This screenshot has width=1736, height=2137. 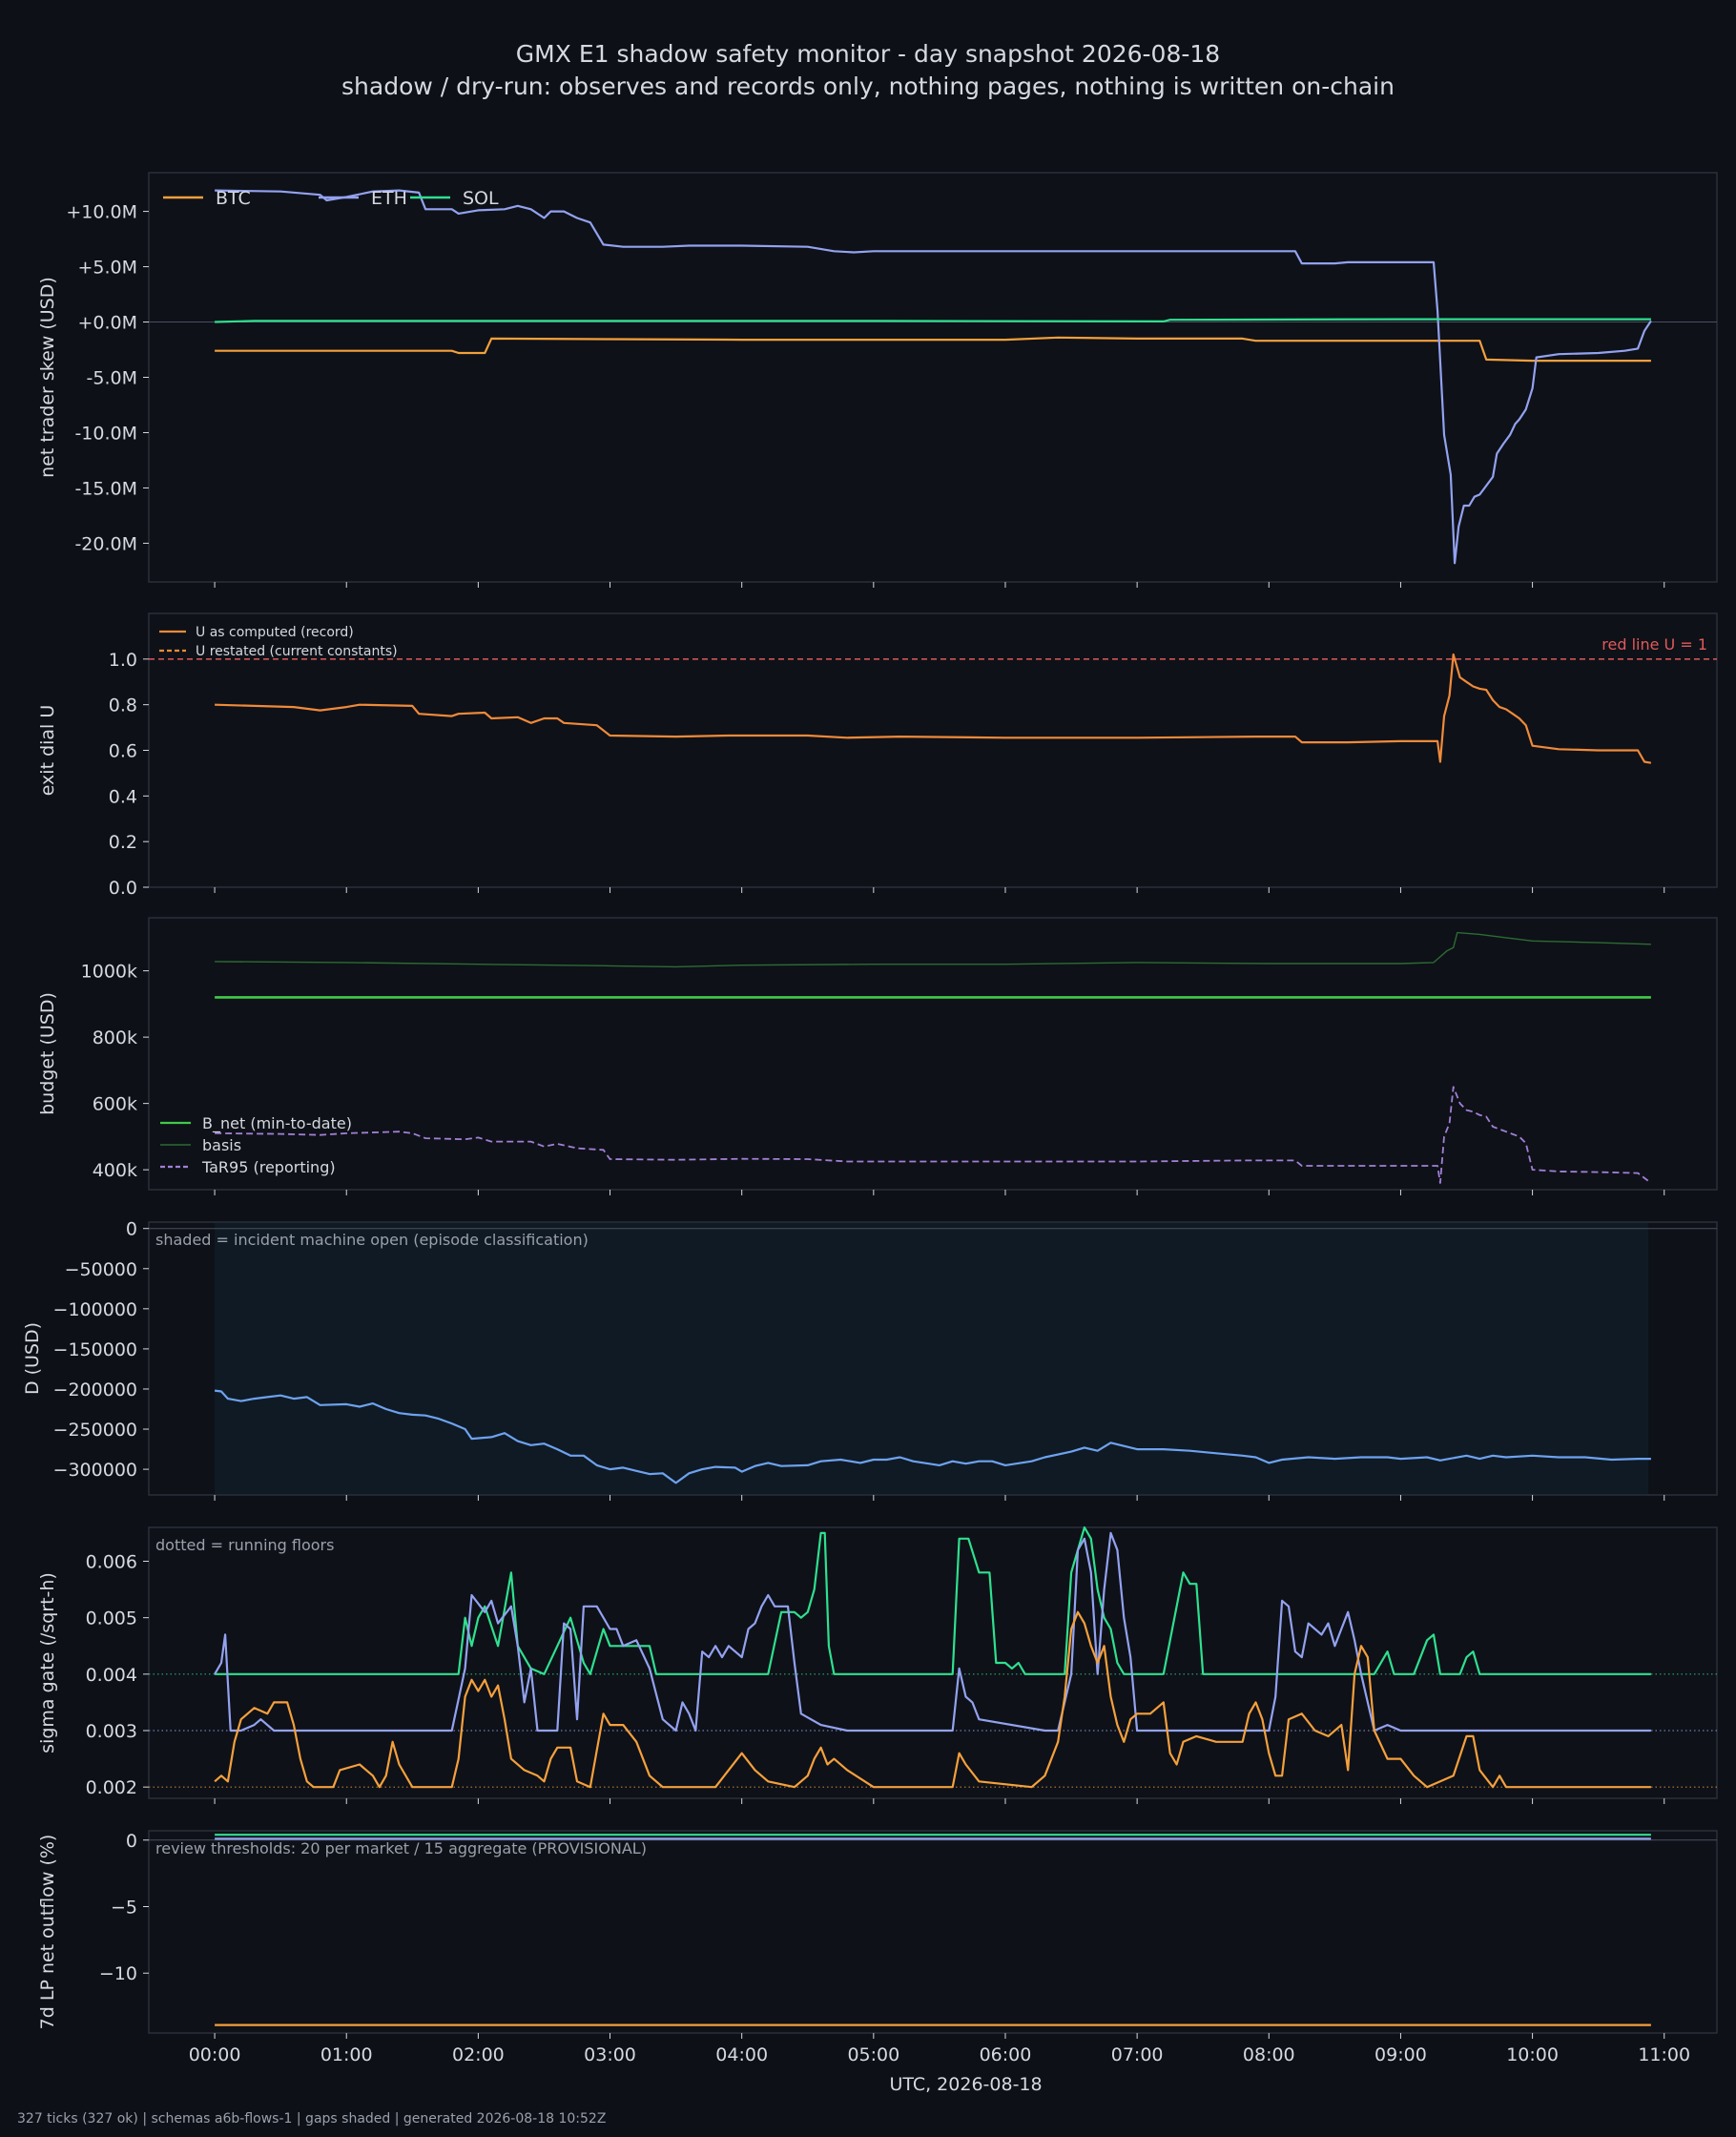 I want to click on legend-item-budget-2: TaR95 (reporting), so click(x=248, y=1167).